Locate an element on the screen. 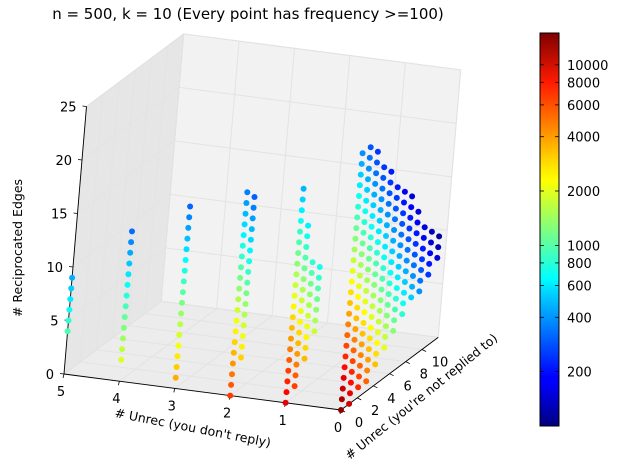  y-tick-mark is located at coordinates (375, 387).